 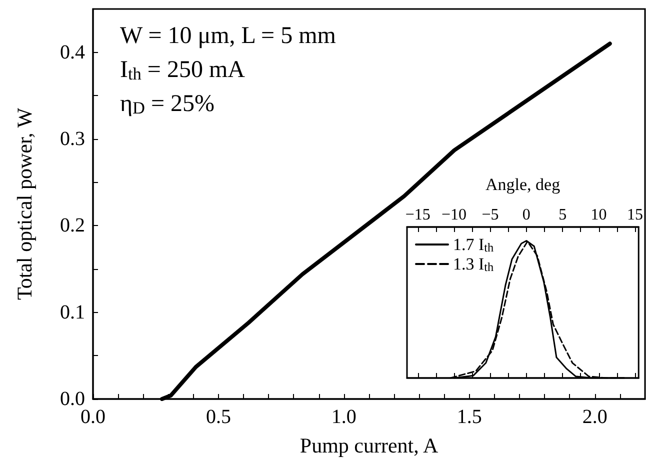 What do you see at coordinates (469, 417) in the screenshot?
I see `x-tick-label: 1.5` at bounding box center [469, 417].